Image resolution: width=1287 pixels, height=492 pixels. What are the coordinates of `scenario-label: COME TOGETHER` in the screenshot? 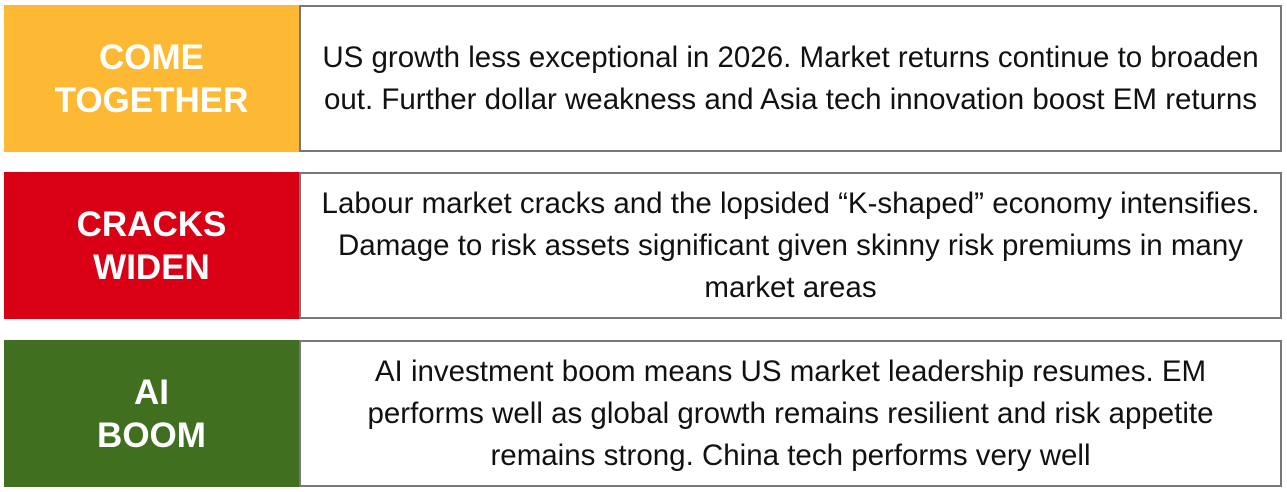 It's located at (151, 78).